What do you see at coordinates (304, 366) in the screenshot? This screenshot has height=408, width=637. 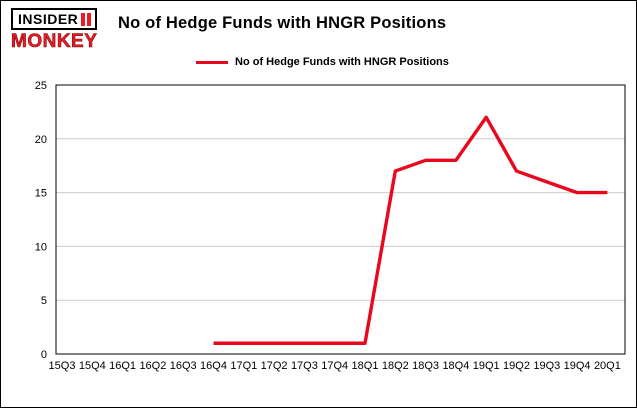 I see `x-tick-label: 17Q3` at bounding box center [304, 366].